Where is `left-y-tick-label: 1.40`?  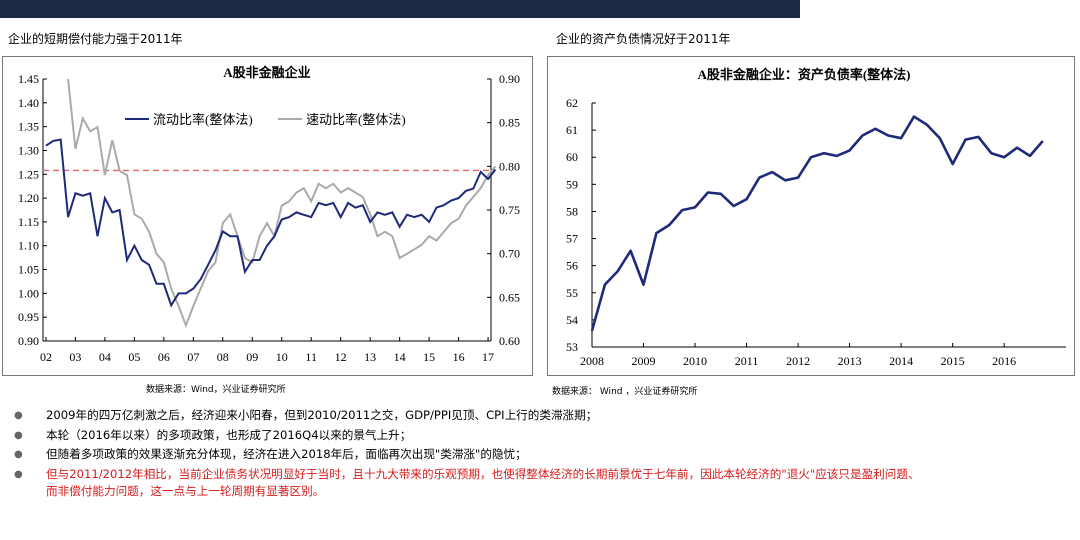
left-y-tick-label: 1.40 is located at coordinates (28, 103).